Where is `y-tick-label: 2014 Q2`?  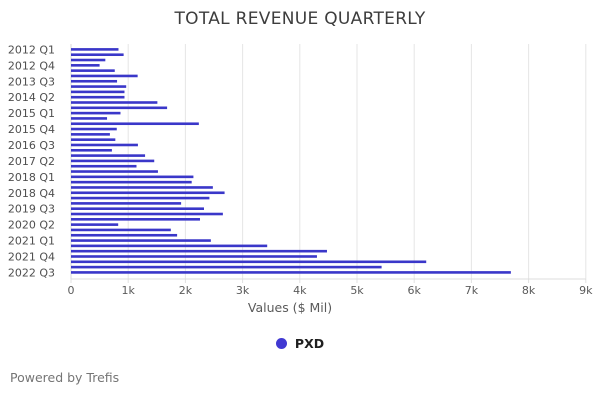 y-tick-label: 2014 Q2 is located at coordinates (31, 97).